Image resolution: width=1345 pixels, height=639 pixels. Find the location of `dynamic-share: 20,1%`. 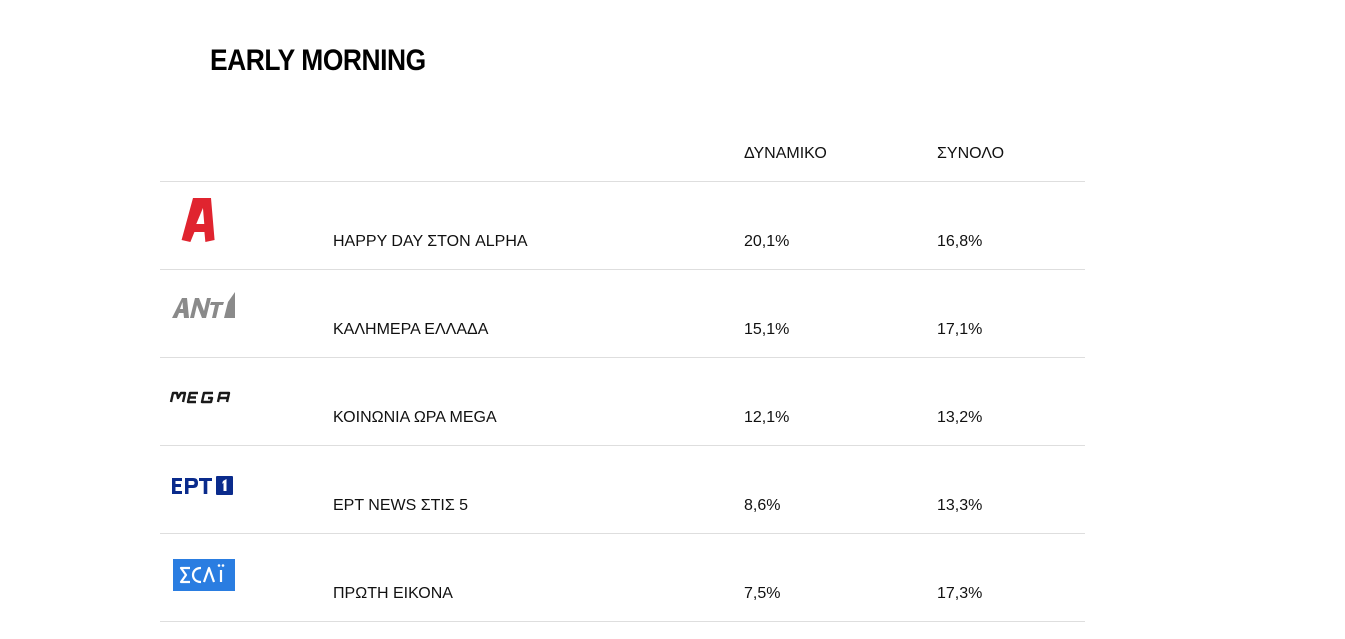

dynamic-share: 20,1% is located at coordinates (767, 241).